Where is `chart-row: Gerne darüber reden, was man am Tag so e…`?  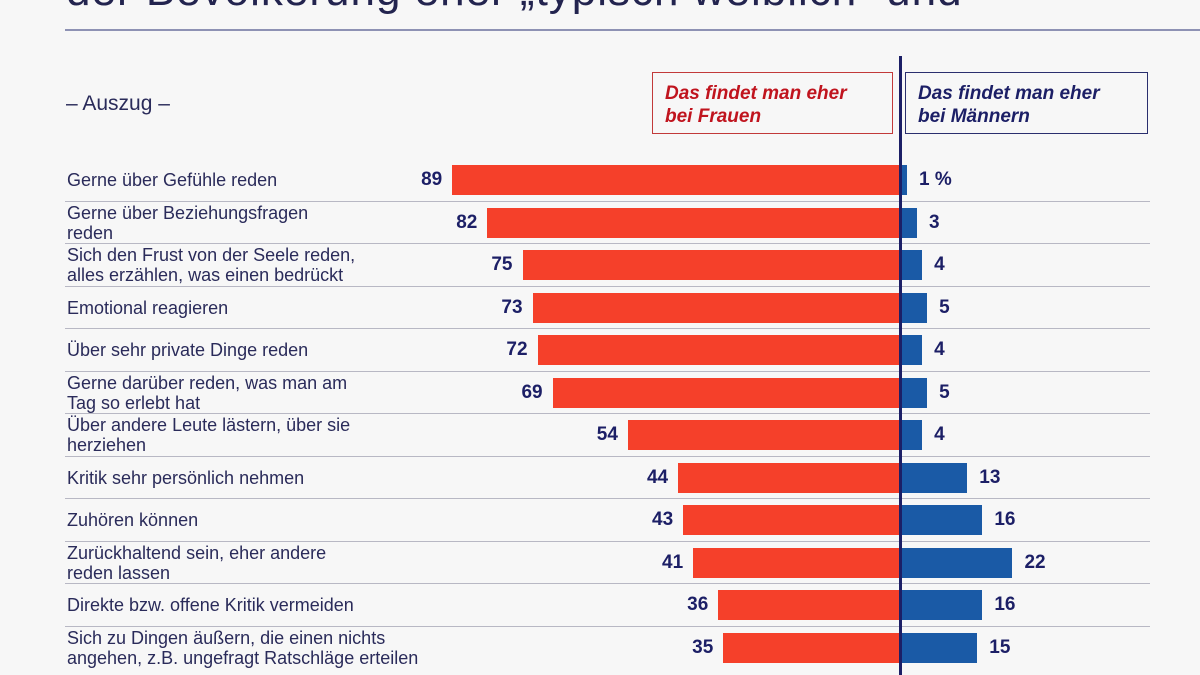
chart-row: Gerne darüber reden, was man am Tag so e… is located at coordinates (600, 392).